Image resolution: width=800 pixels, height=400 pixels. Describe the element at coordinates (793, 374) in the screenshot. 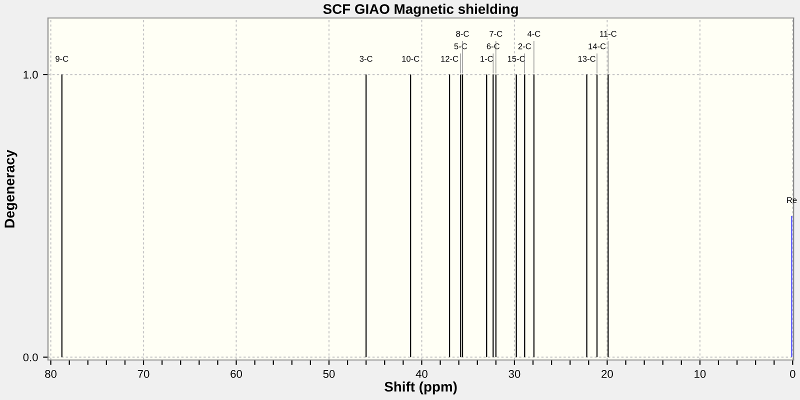

I see `x-tick-label: 0` at that location.